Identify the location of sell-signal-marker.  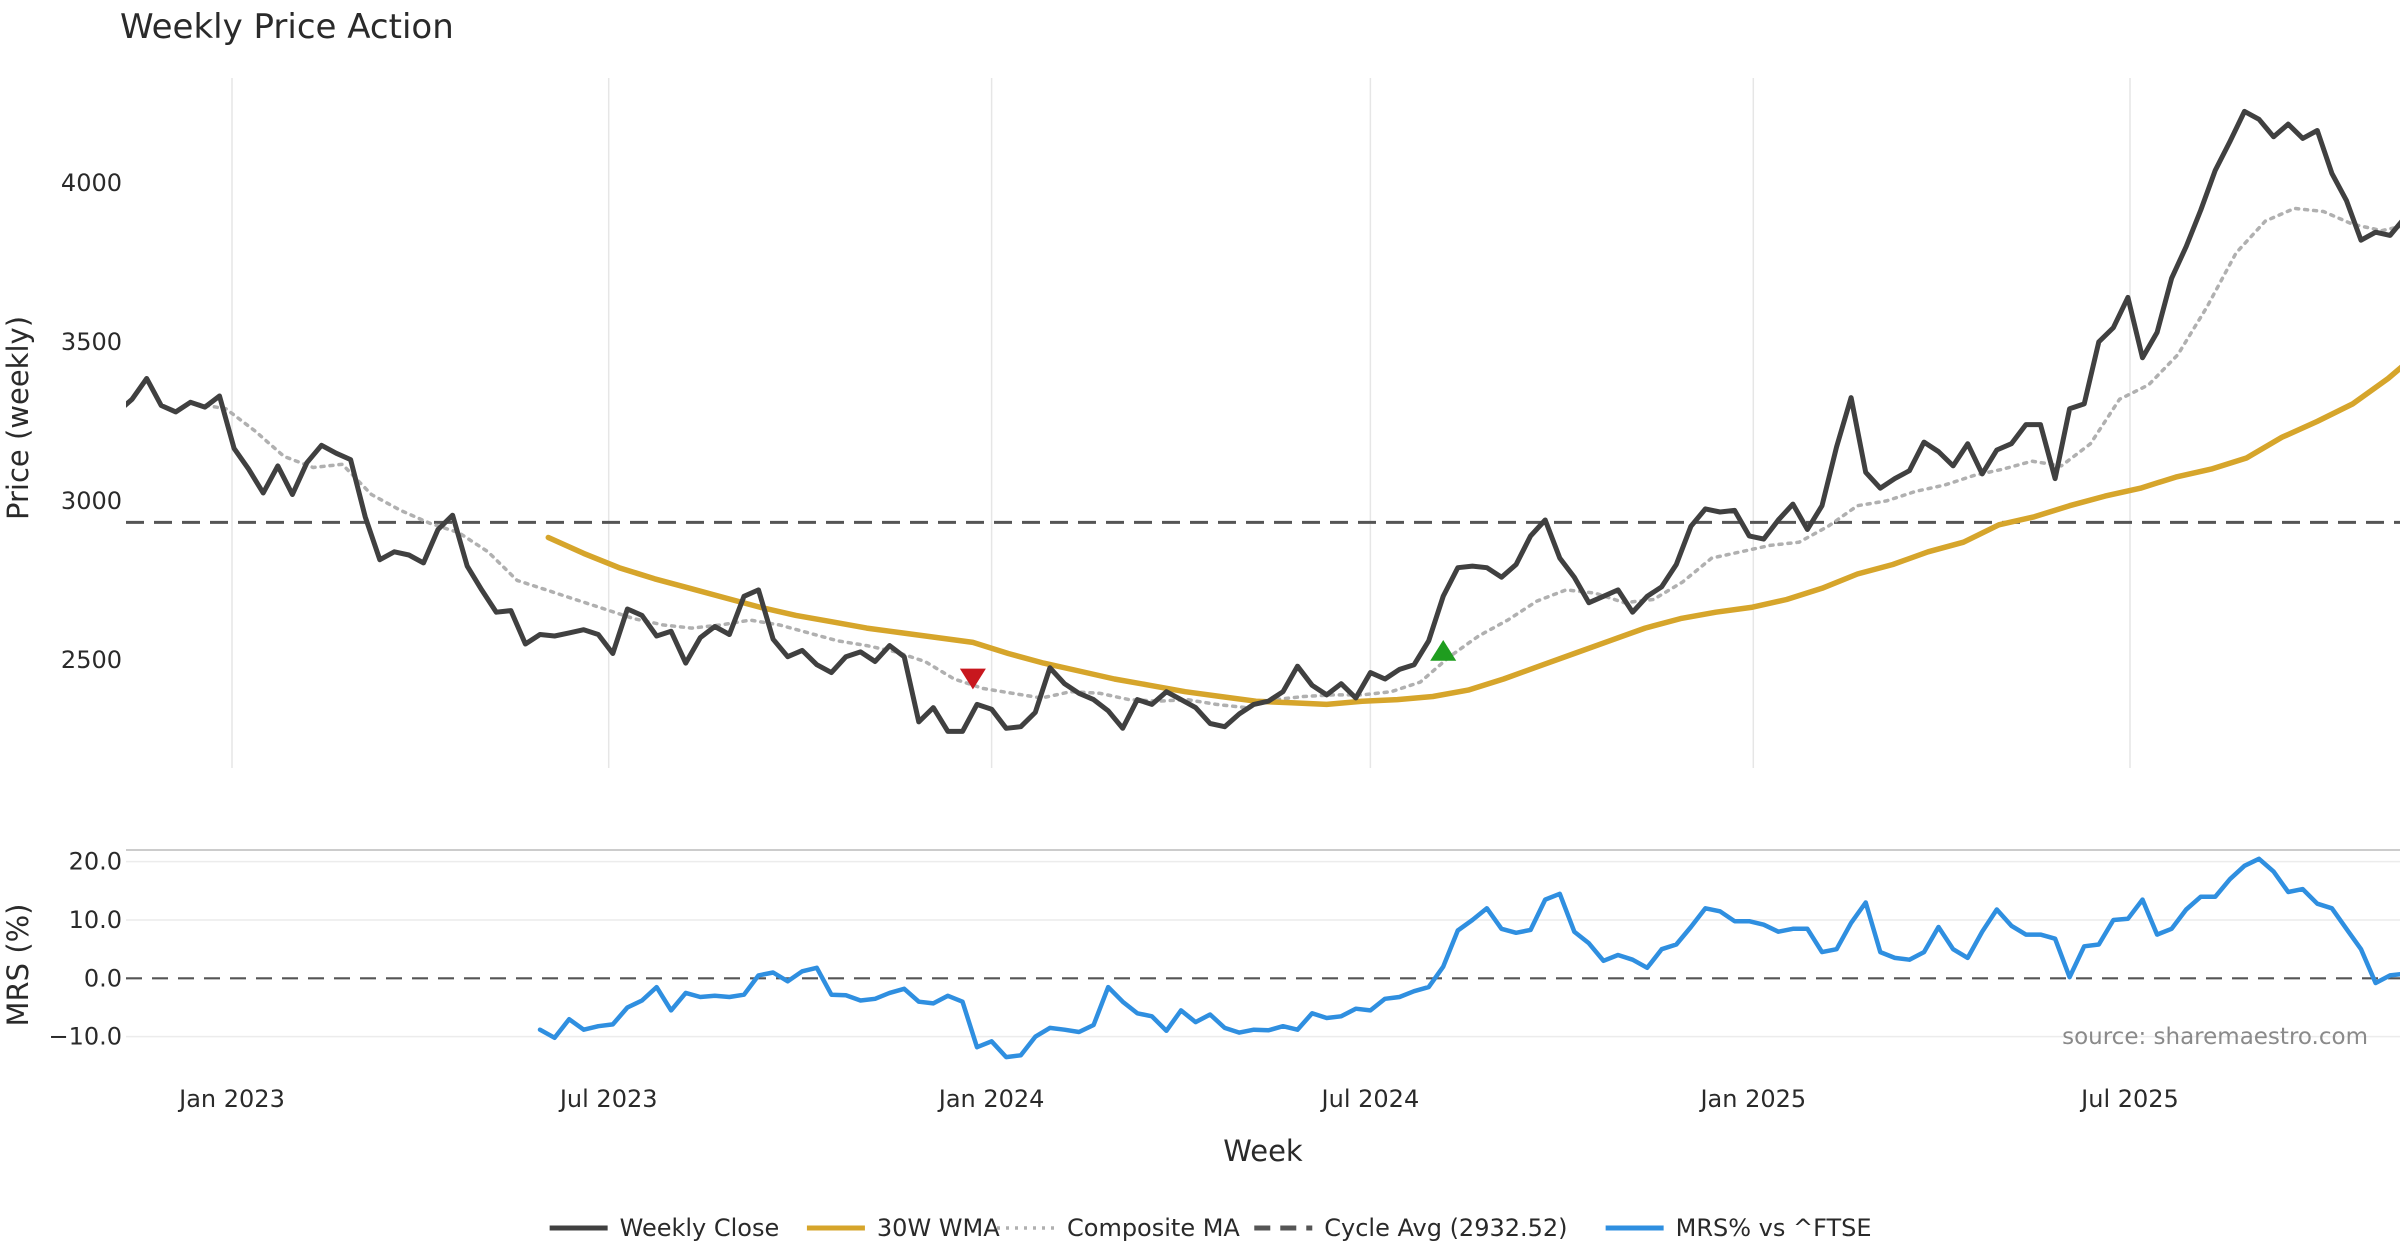
(972, 679).